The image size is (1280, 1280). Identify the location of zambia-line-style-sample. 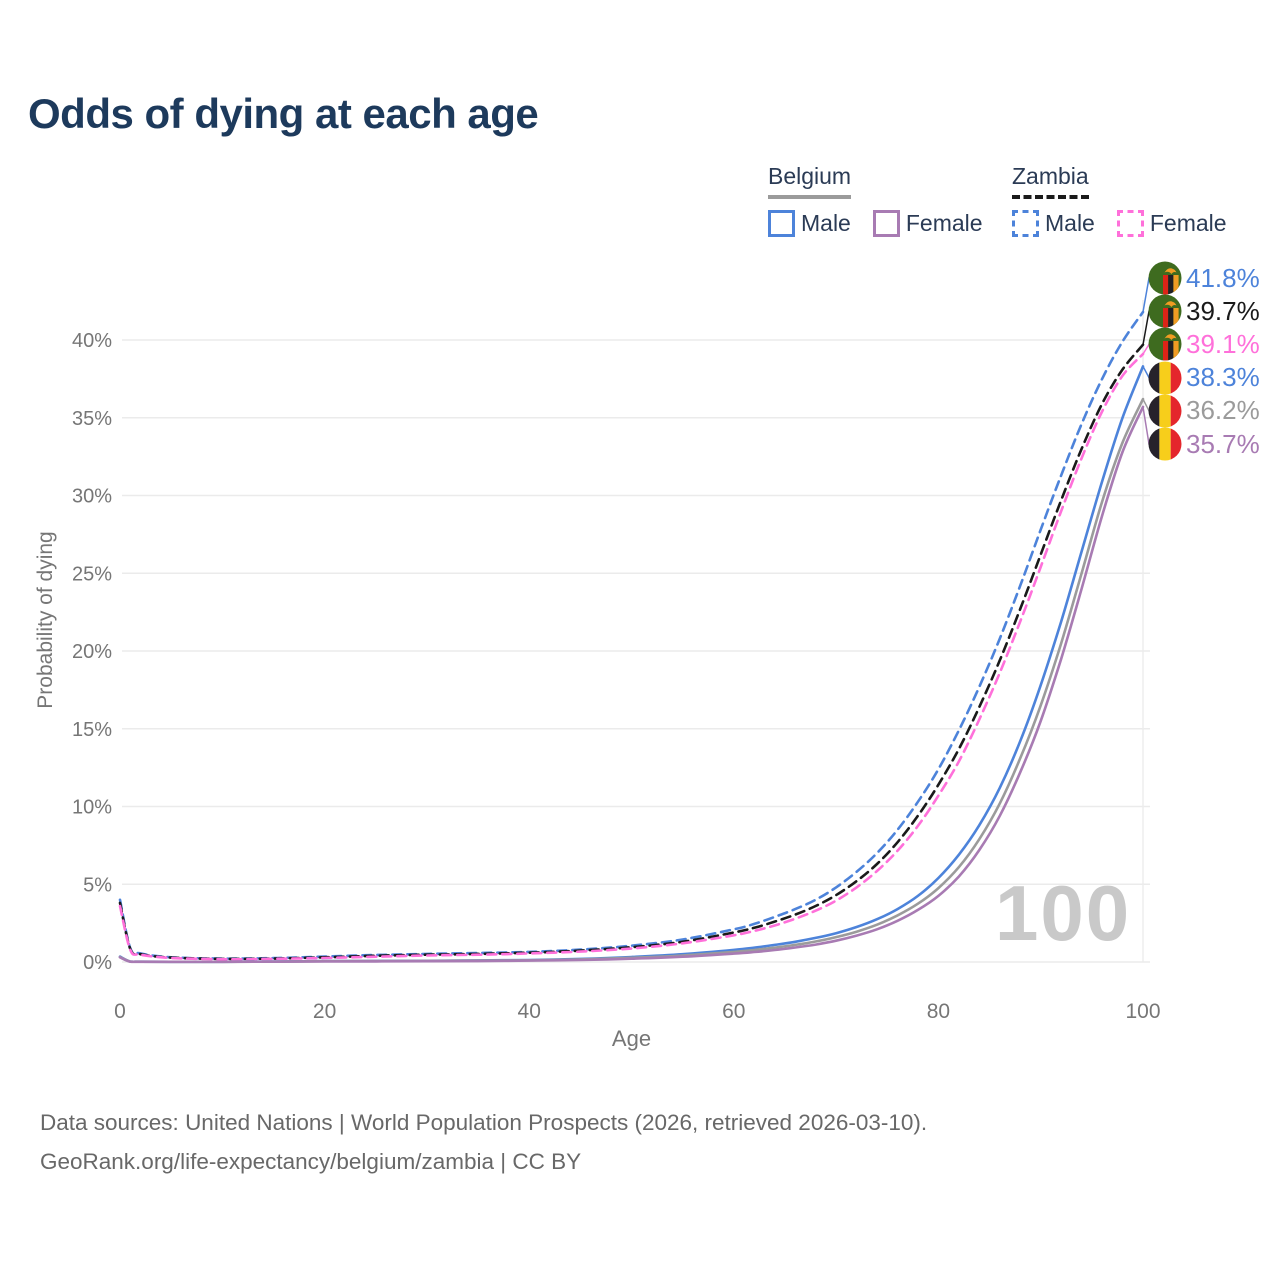
(1050, 197).